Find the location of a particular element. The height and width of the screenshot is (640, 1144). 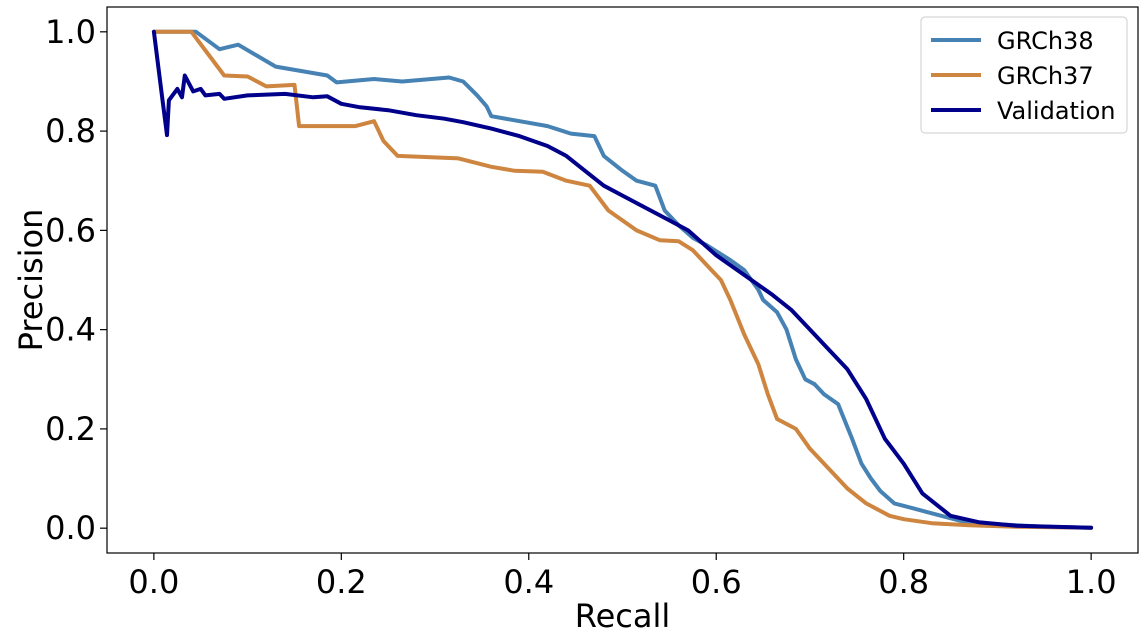

legend-box is located at coordinates (1024, 75).